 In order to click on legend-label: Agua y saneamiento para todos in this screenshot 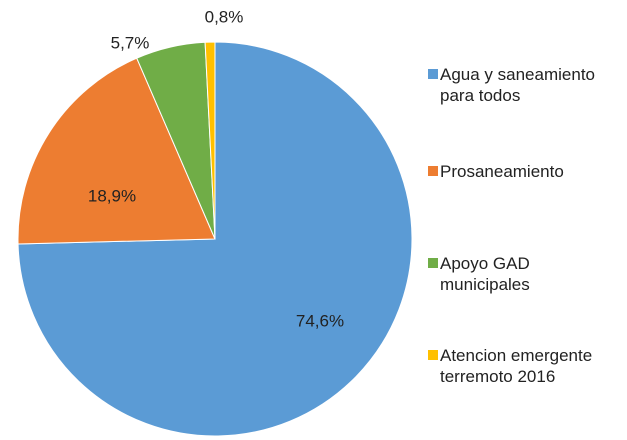, I will do `click(517, 85)`.